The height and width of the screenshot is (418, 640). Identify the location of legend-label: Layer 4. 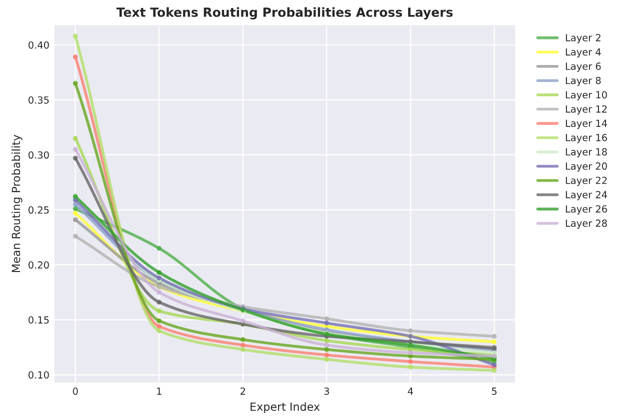
(583, 53).